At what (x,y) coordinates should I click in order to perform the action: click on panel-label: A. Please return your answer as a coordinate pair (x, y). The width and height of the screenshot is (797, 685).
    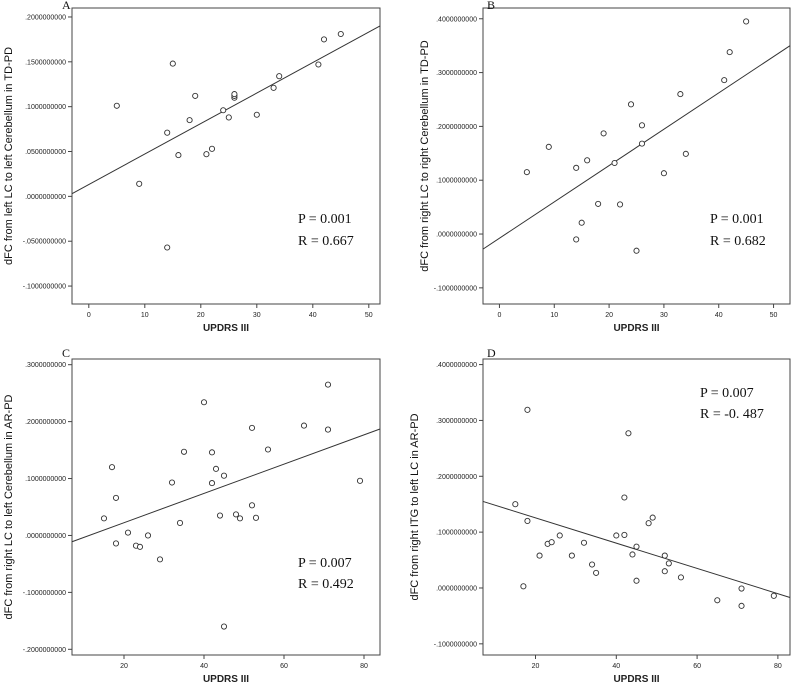
    Looking at the image, I should click on (66, 6).